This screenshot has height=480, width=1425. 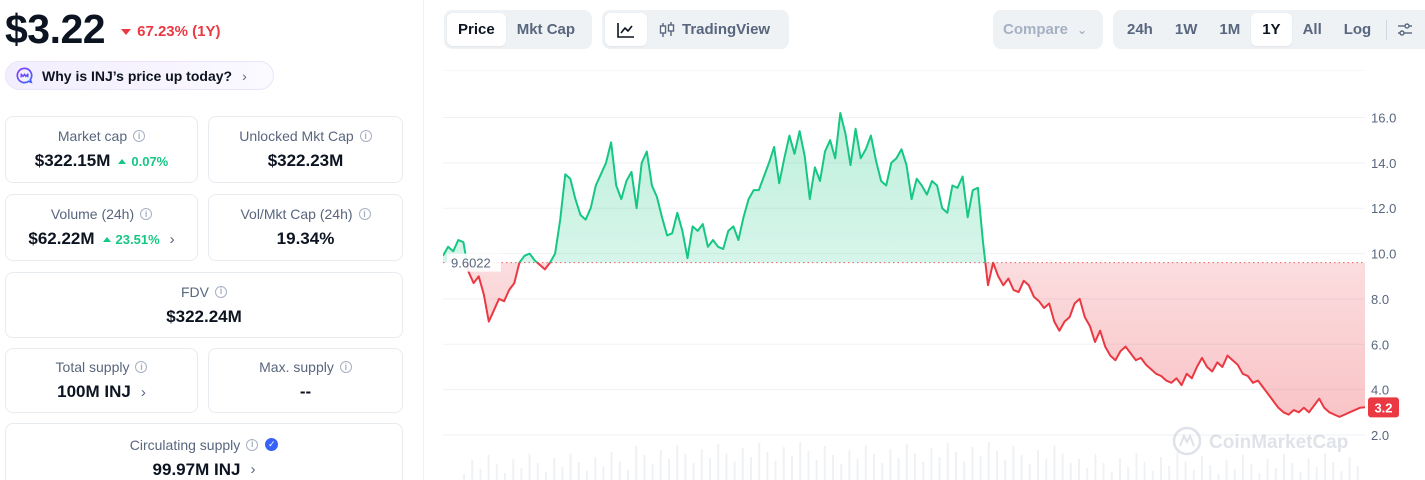 I want to click on market-cap-change: 0.07%, so click(x=143, y=161).